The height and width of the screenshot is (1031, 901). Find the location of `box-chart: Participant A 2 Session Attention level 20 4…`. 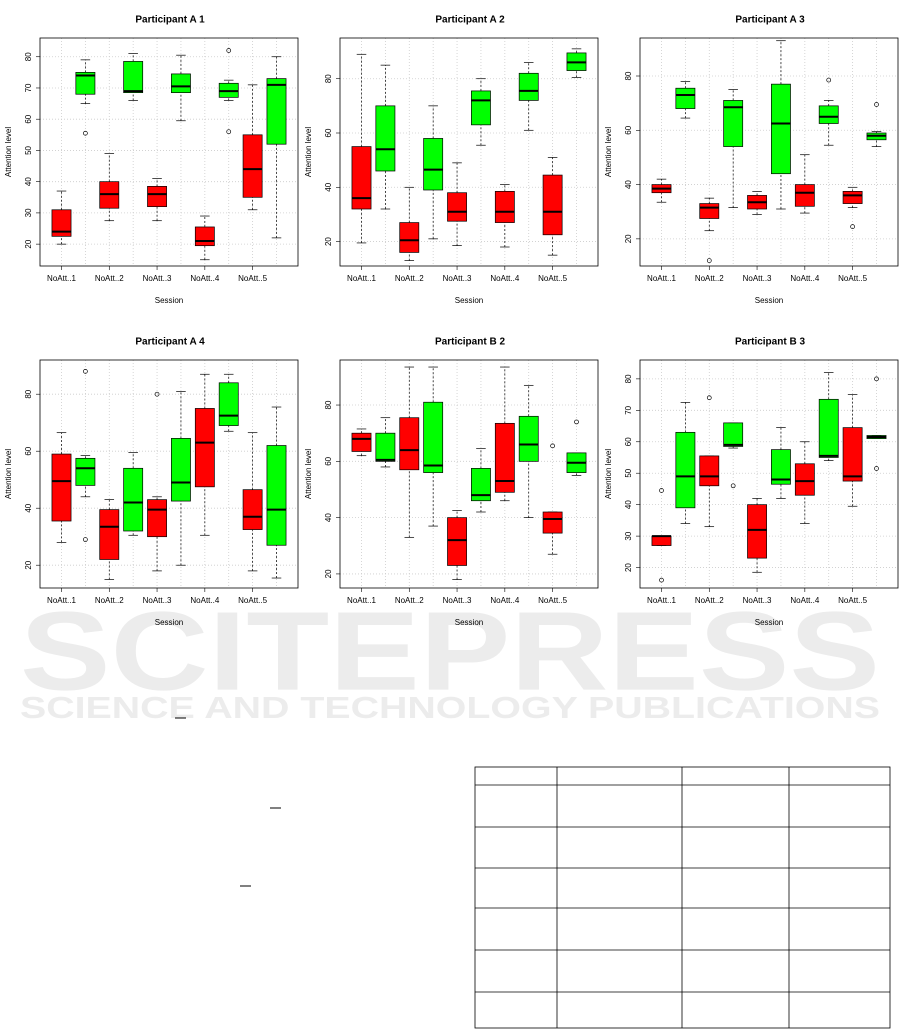

box-chart: Participant A 2 Session Attention level 20 4… is located at coordinates (451, 160).